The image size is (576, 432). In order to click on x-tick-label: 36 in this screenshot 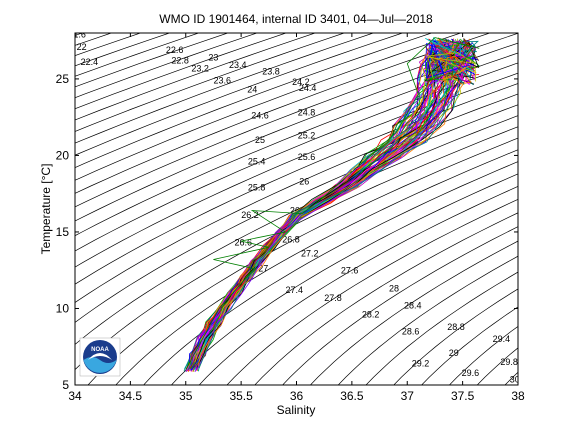, I will do `click(297, 396)`.